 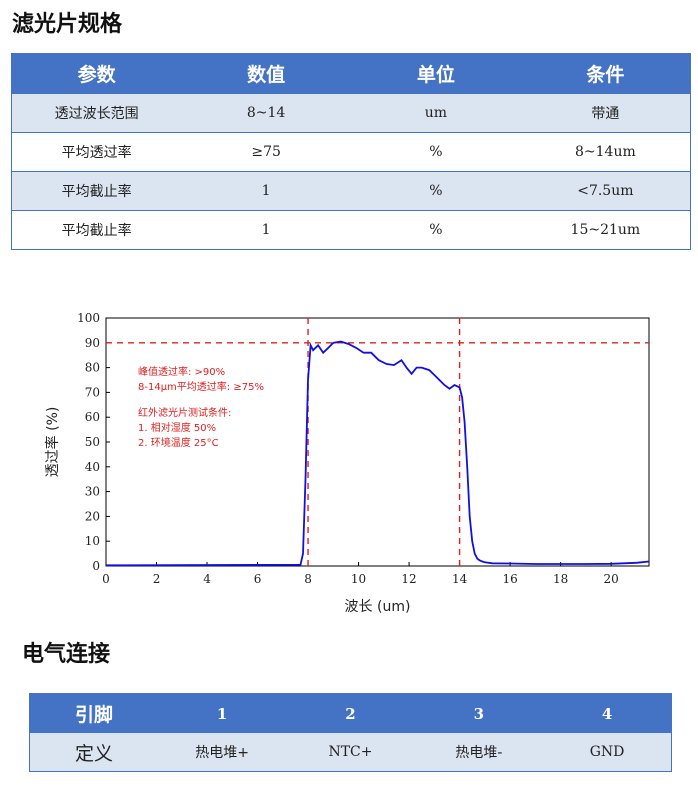 What do you see at coordinates (222, 713) in the screenshot?
I see `pin-number: 1` at bounding box center [222, 713].